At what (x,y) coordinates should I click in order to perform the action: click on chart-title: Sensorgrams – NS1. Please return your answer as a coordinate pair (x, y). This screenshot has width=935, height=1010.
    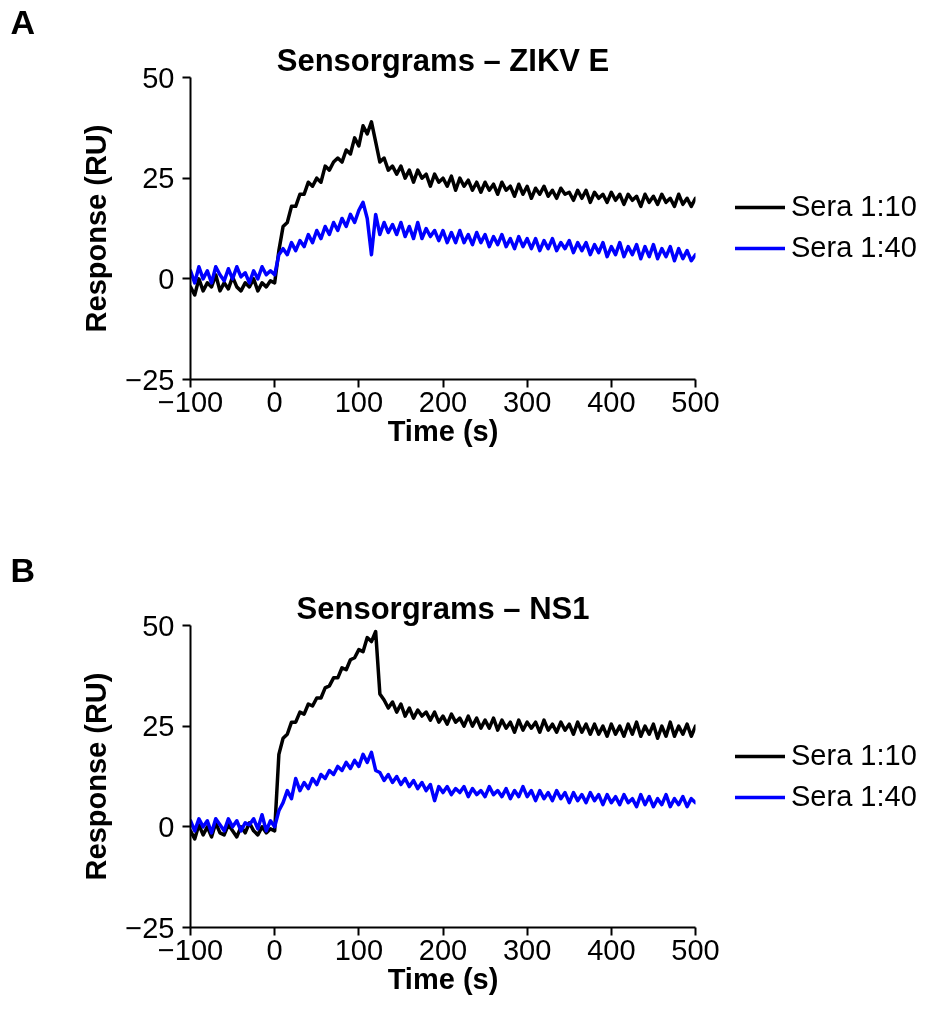
    Looking at the image, I should click on (443, 608).